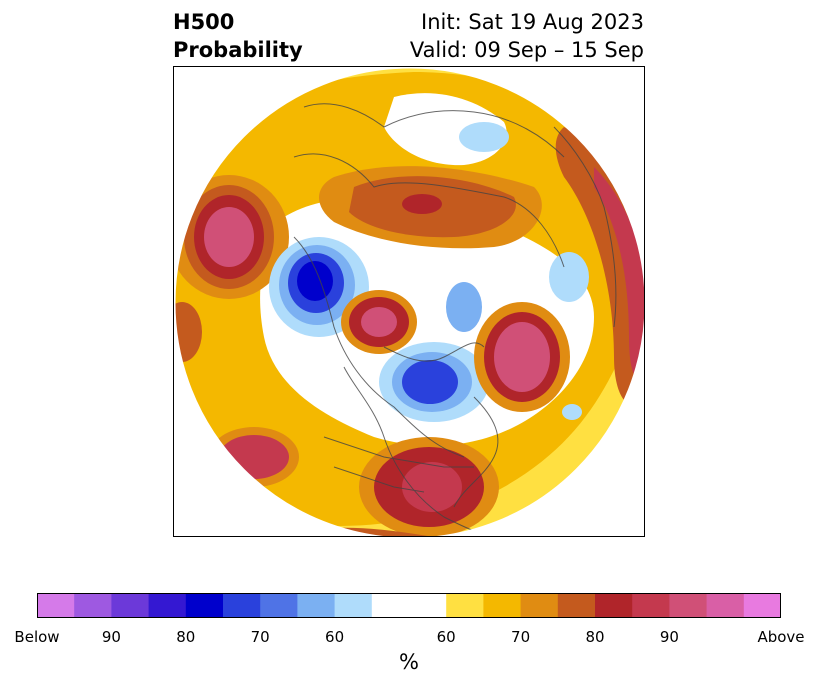  Describe the element at coordinates (37, 637) in the screenshot. I see `colorbar-tick-label: Below` at that location.